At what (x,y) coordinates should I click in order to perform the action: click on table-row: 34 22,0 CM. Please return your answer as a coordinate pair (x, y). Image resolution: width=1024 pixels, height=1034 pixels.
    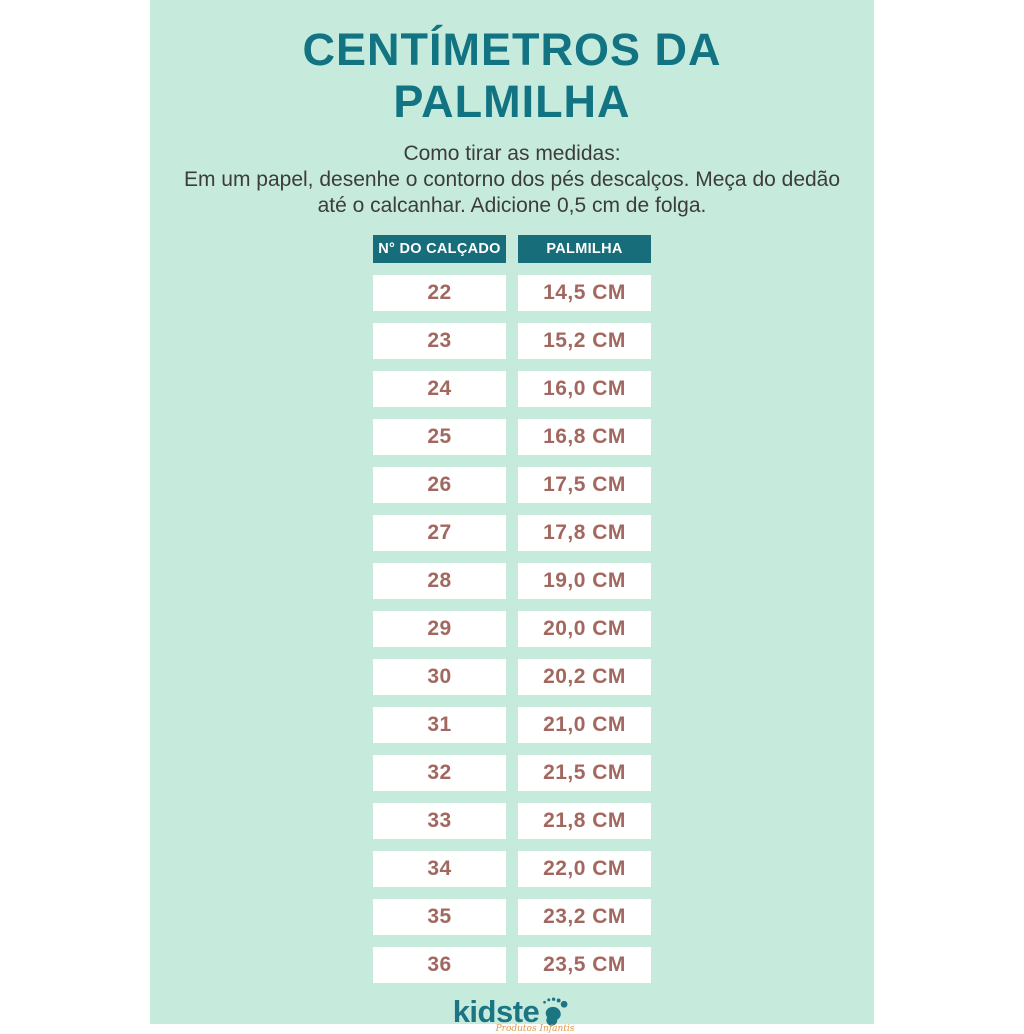
    Looking at the image, I should click on (512, 869).